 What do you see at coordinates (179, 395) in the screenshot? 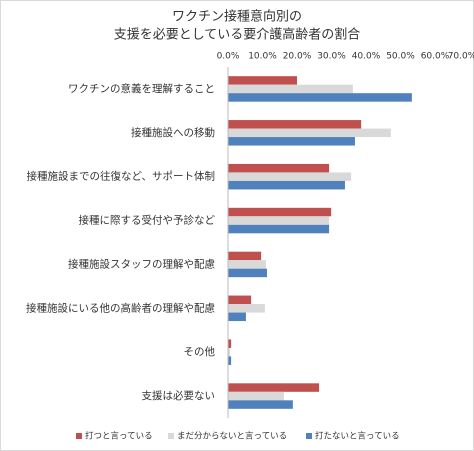
I see `y-tick-label: 支援は必要ない` at bounding box center [179, 395].